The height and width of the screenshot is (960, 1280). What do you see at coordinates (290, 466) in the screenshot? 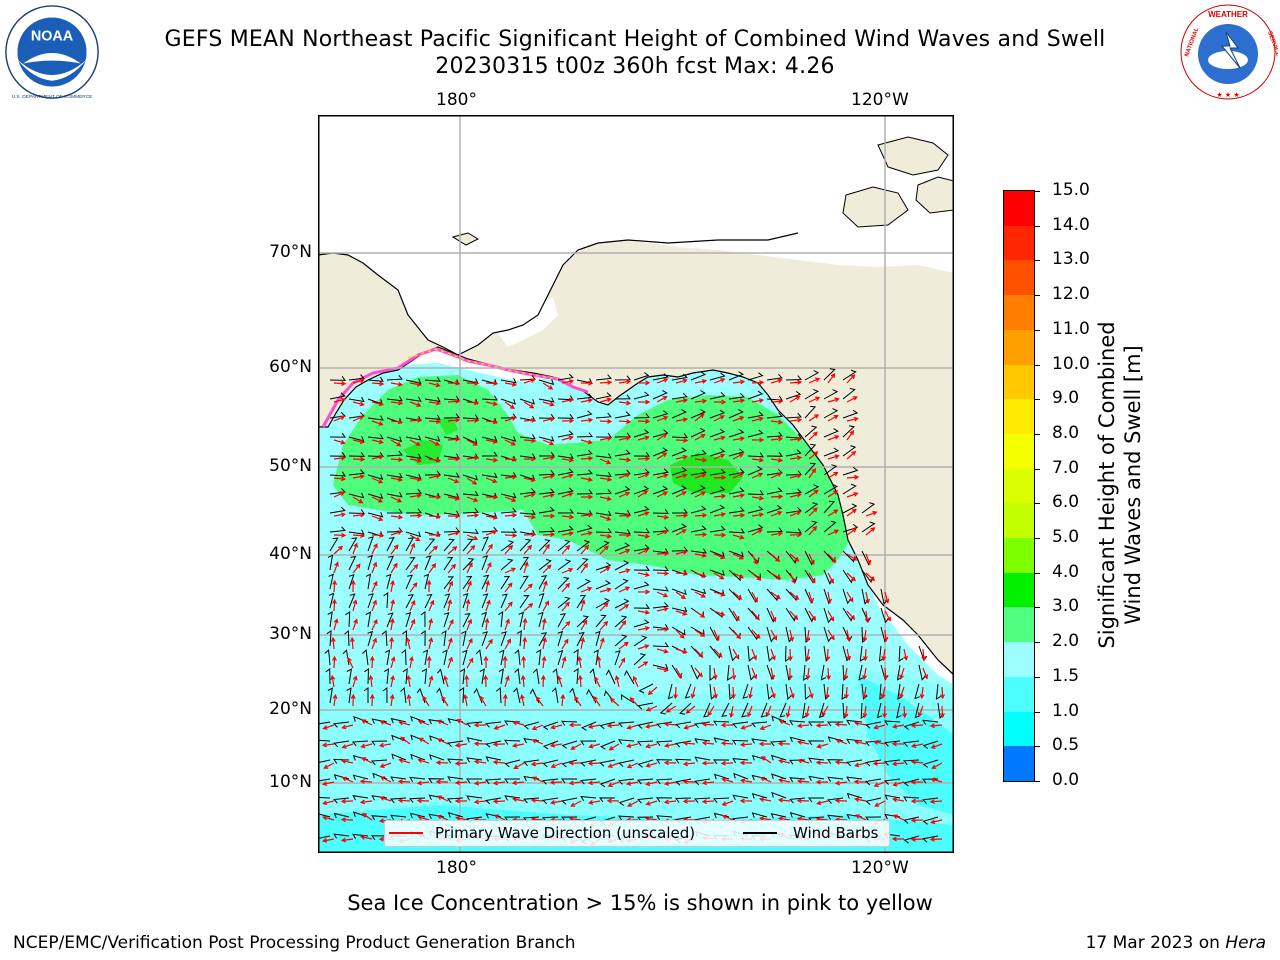
I see `lat-label-50n: 50°N` at bounding box center [290, 466].